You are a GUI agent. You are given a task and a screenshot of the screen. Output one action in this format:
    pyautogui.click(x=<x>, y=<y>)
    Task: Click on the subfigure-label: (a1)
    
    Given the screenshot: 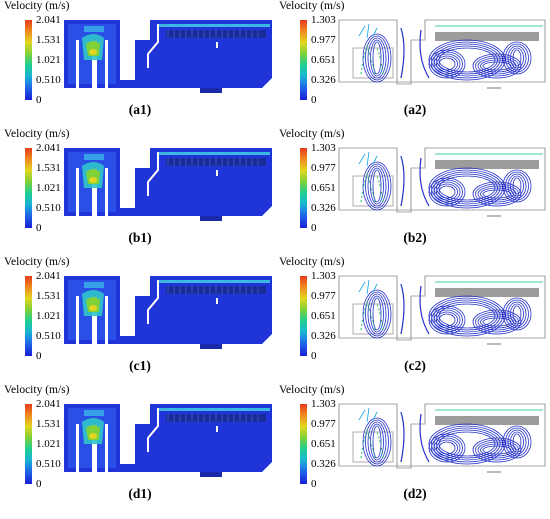 What is the action you would take?
    pyautogui.click(x=140, y=109)
    